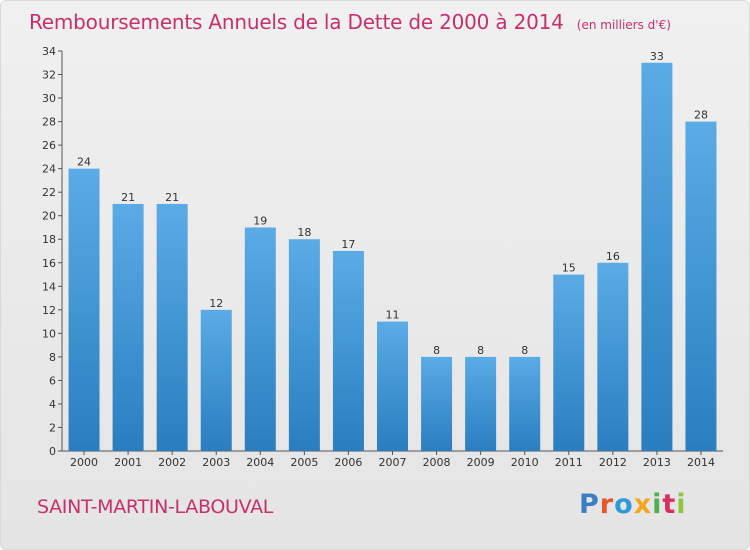 The image size is (750, 550). Describe the element at coordinates (49, 75) in the screenshot. I see `y-tick-label: 32` at that location.